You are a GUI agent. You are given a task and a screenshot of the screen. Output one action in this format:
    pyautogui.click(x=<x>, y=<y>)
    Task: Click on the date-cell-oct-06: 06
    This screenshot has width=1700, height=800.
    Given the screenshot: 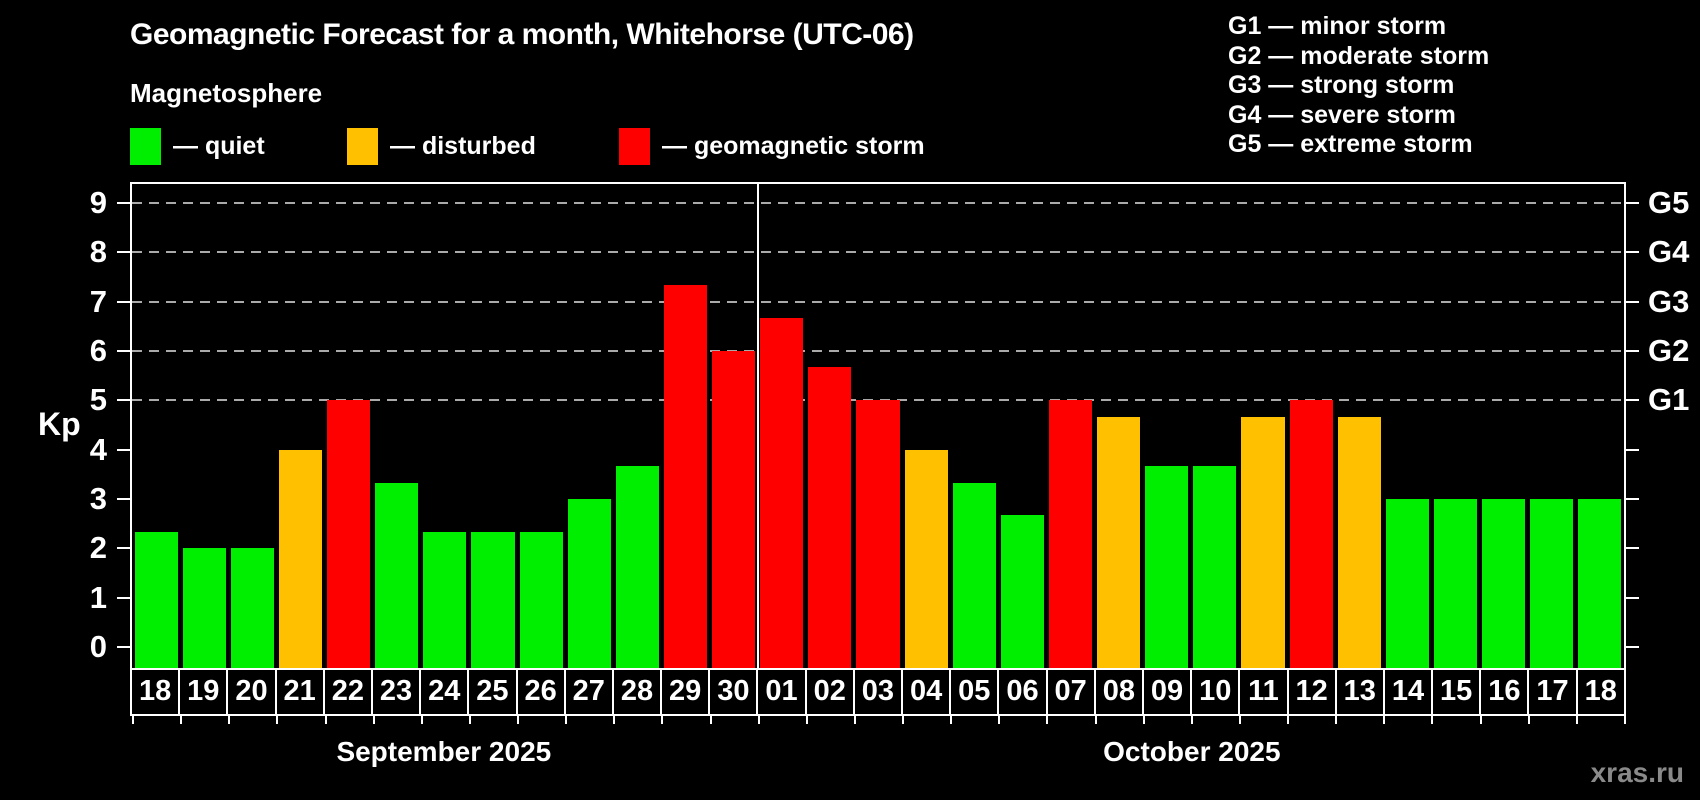 What is the action you would take?
    pyautogui.click(x=1021, y=692)
    